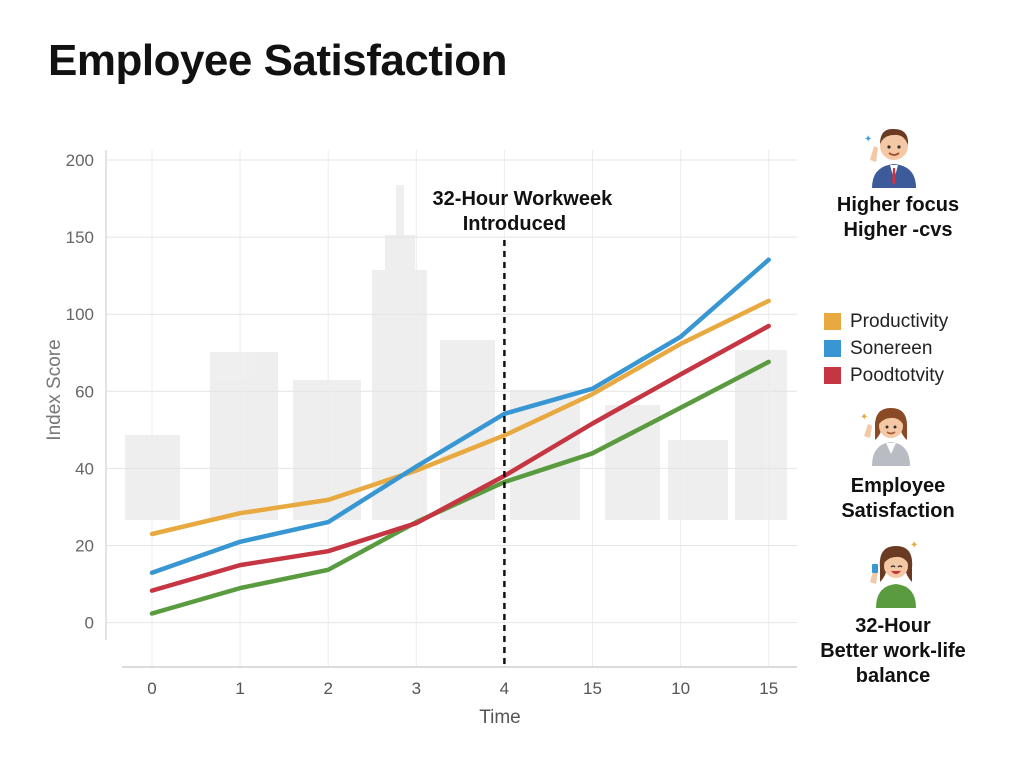  What do you see at coordinates (894, 155) in the screenshot?
I see `businessman-icon: ✦` at bounding box center [894, 155].